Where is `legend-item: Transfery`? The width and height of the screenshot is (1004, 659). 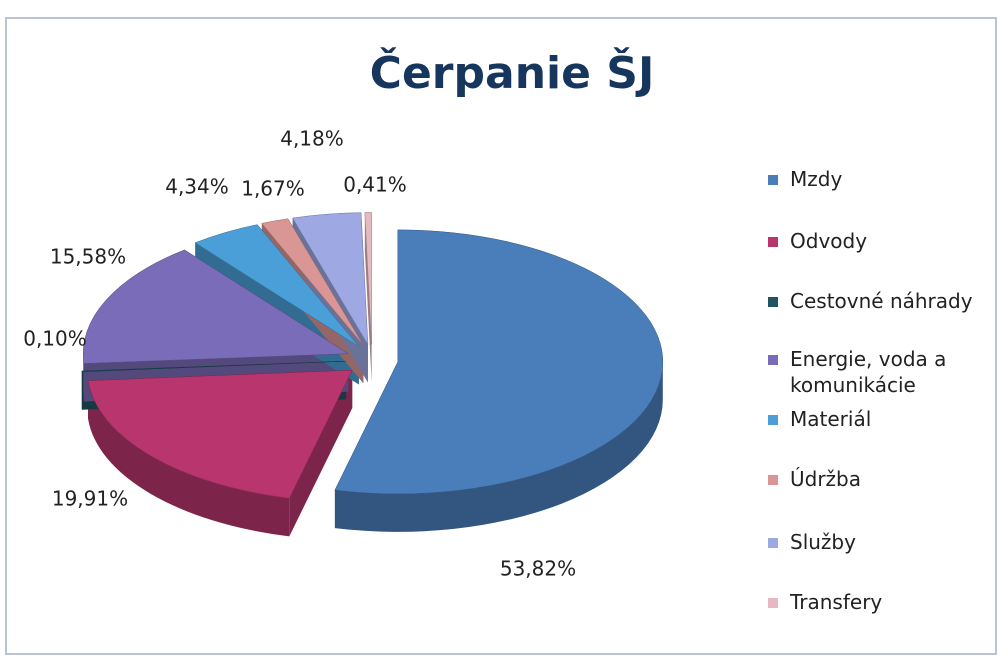 legend-item: Transfery is located at coordinates (884, 602).